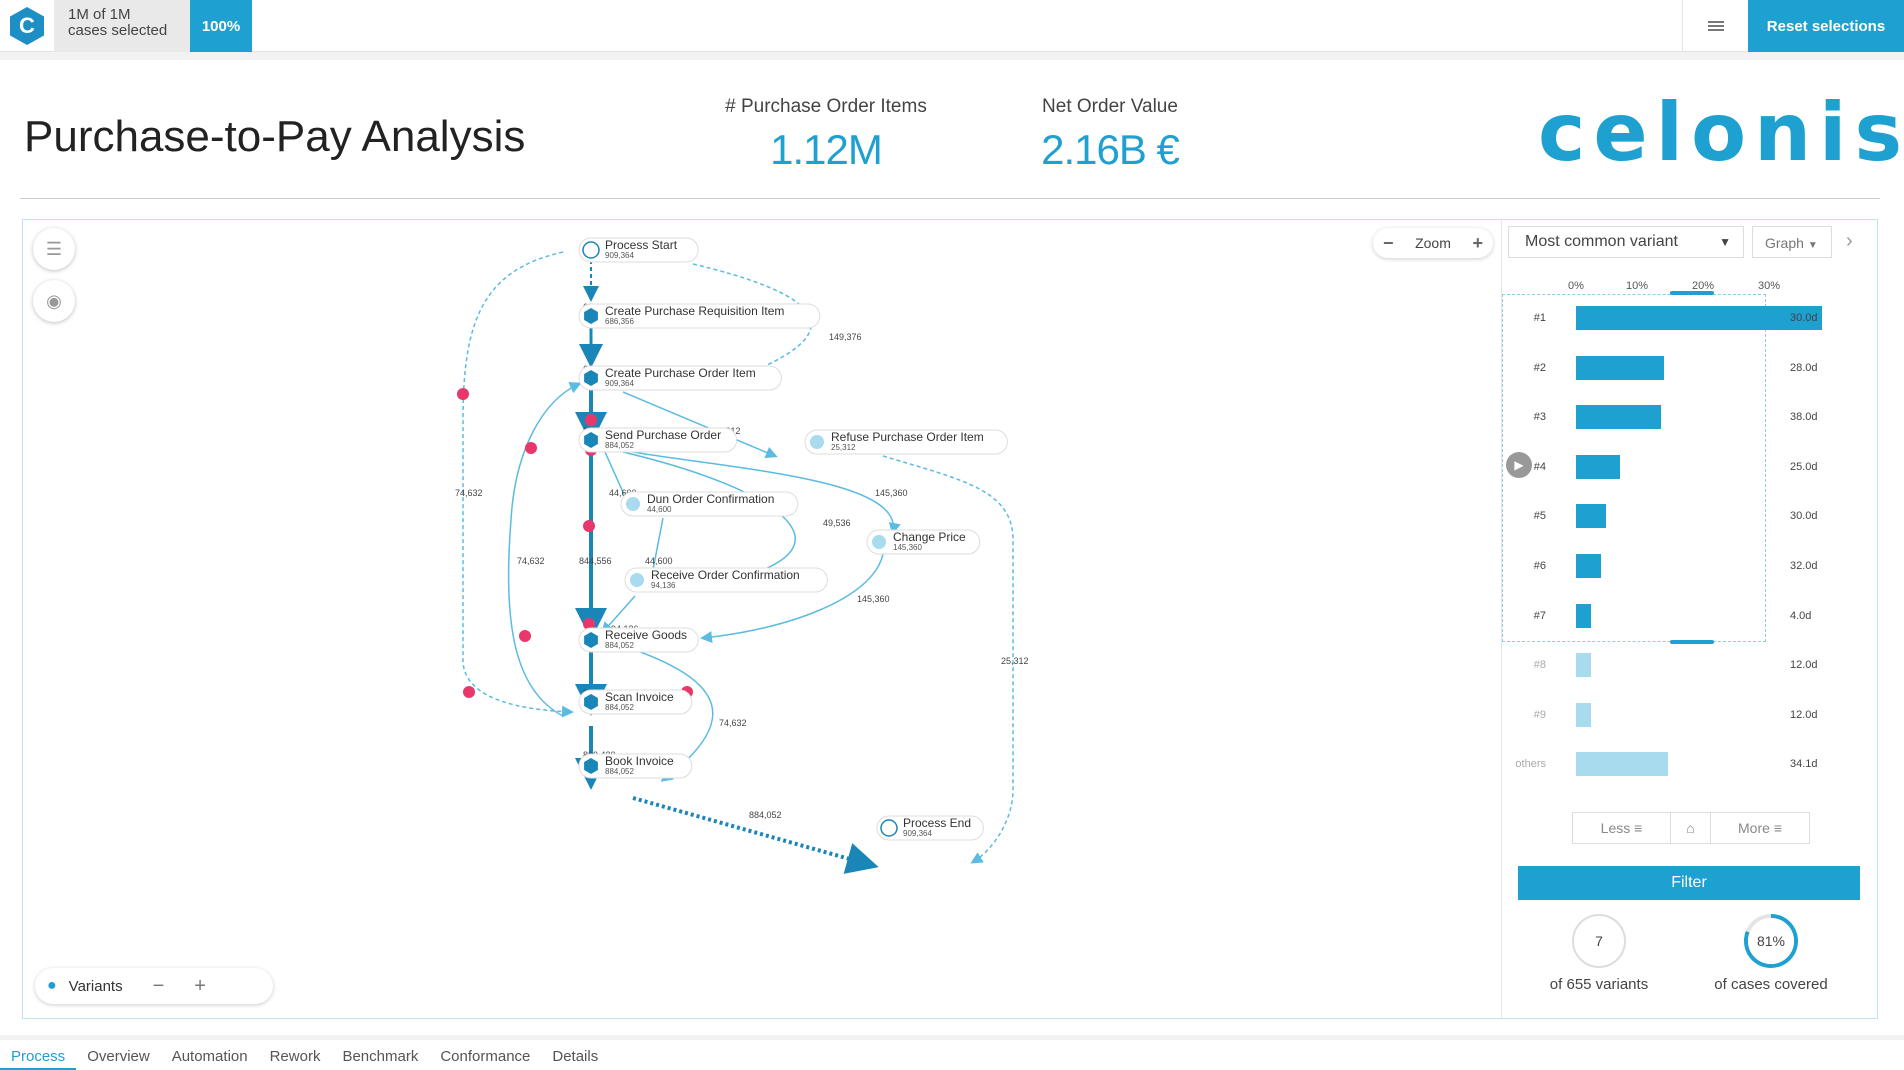 The height and width of the screenshot is (1070, 1904). Describe the element at coordinates (1690, 764) in the screenshot. I see `variant-row: others 34.1d` at that location.